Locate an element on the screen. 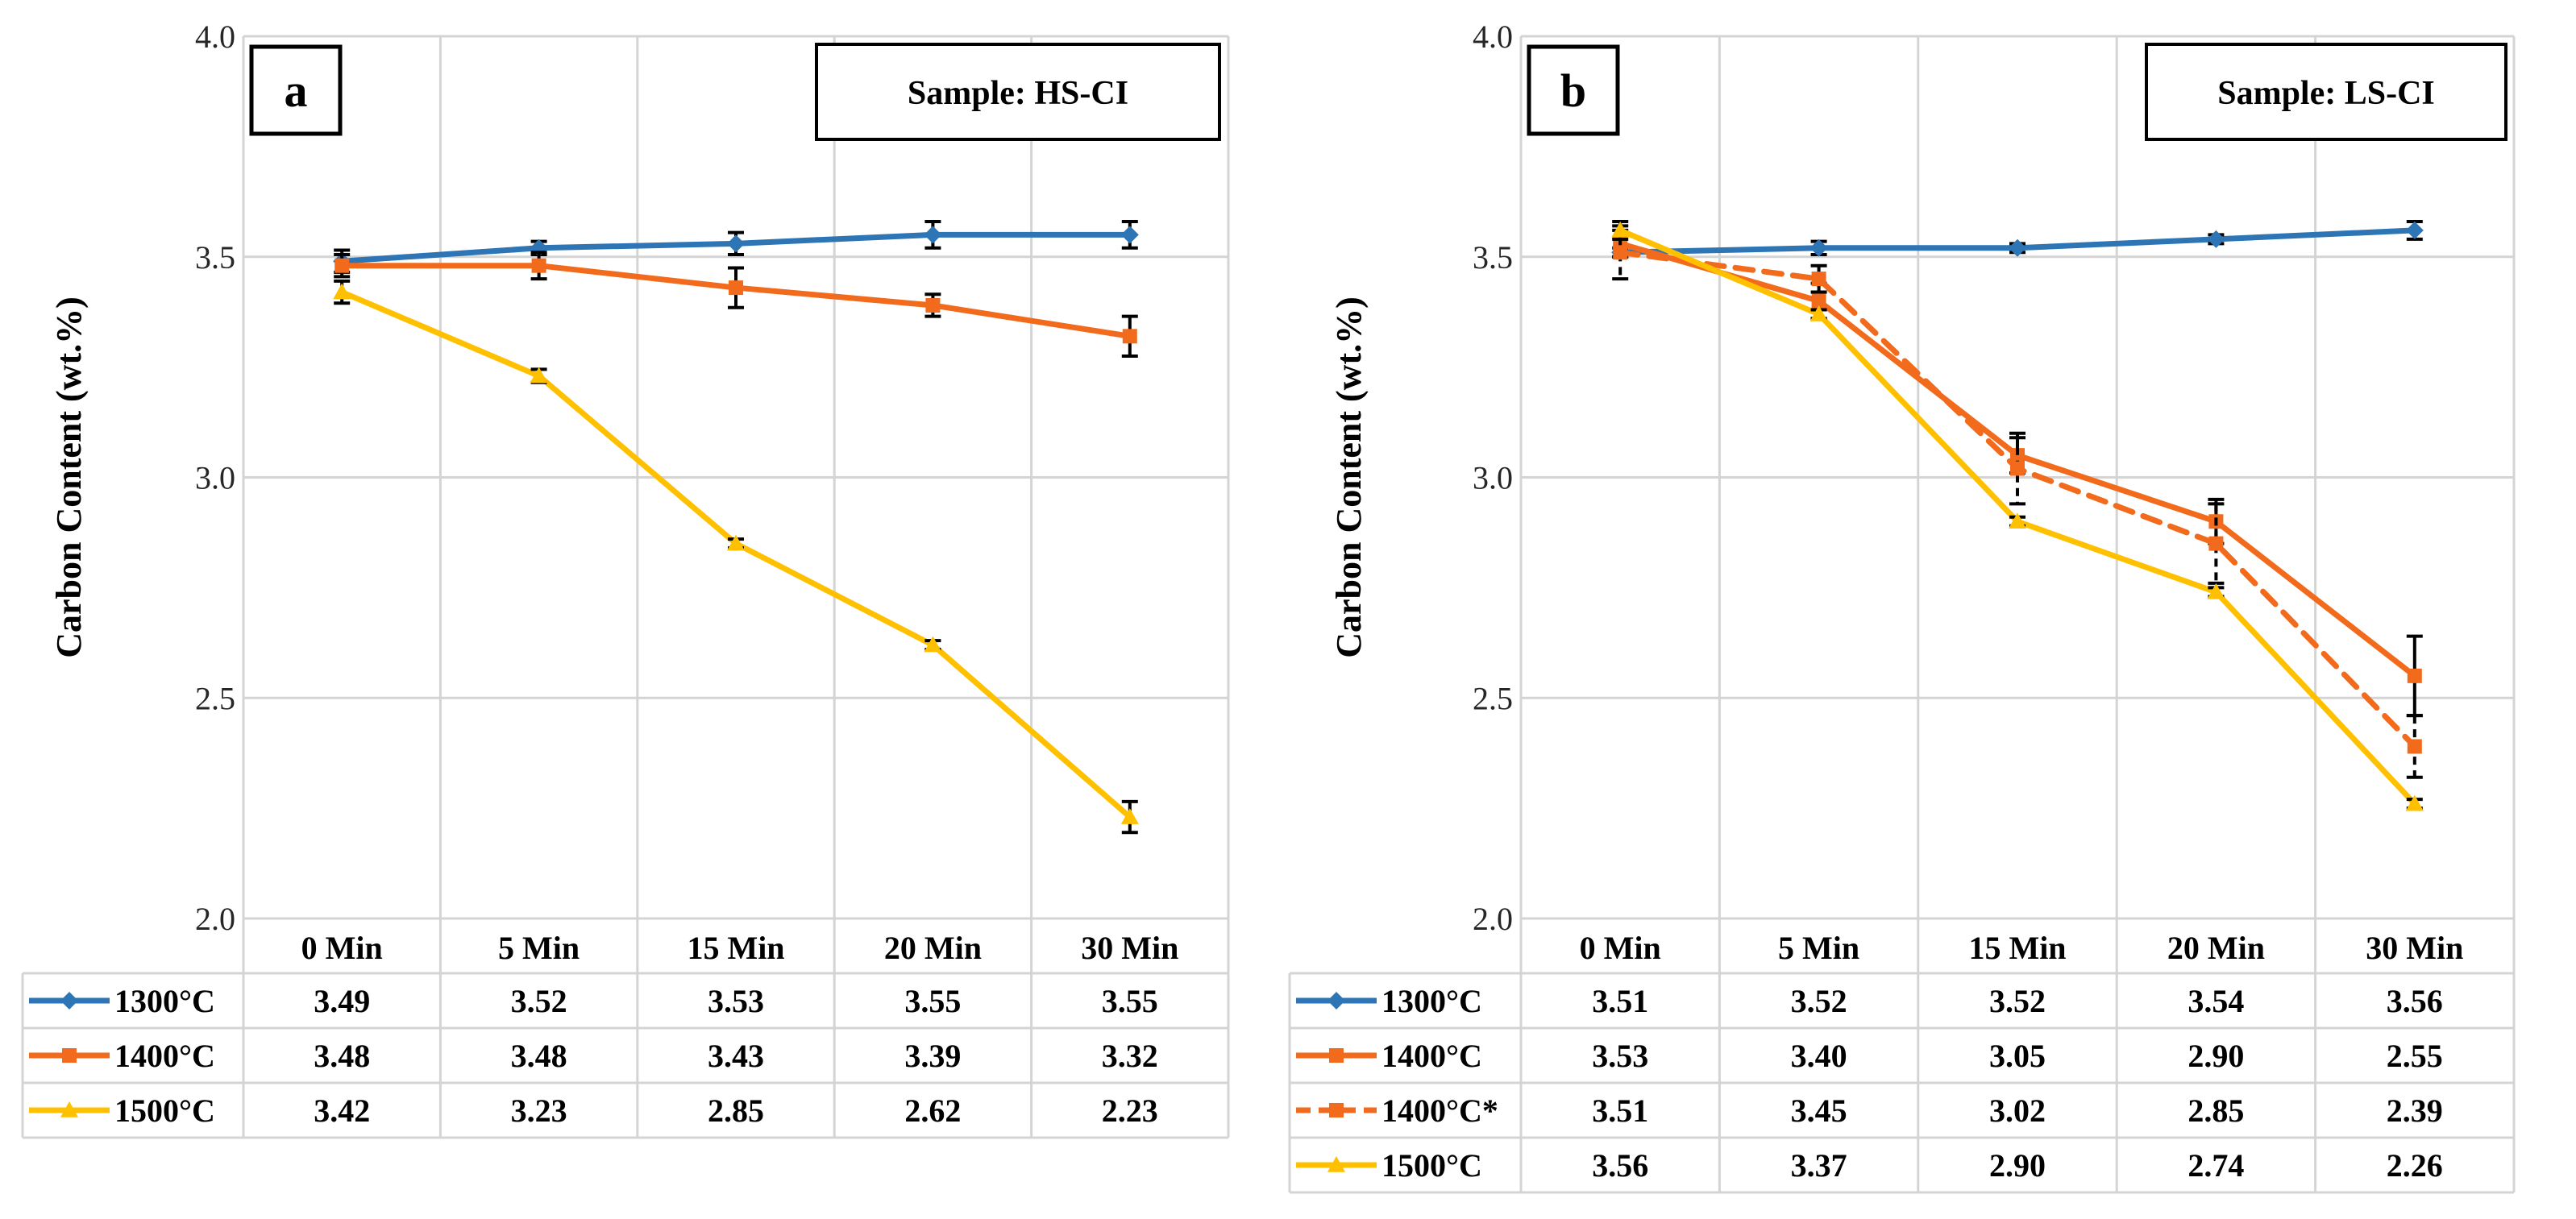  table-cell-value: 3.37 is located at coordinates (1819, 1165).